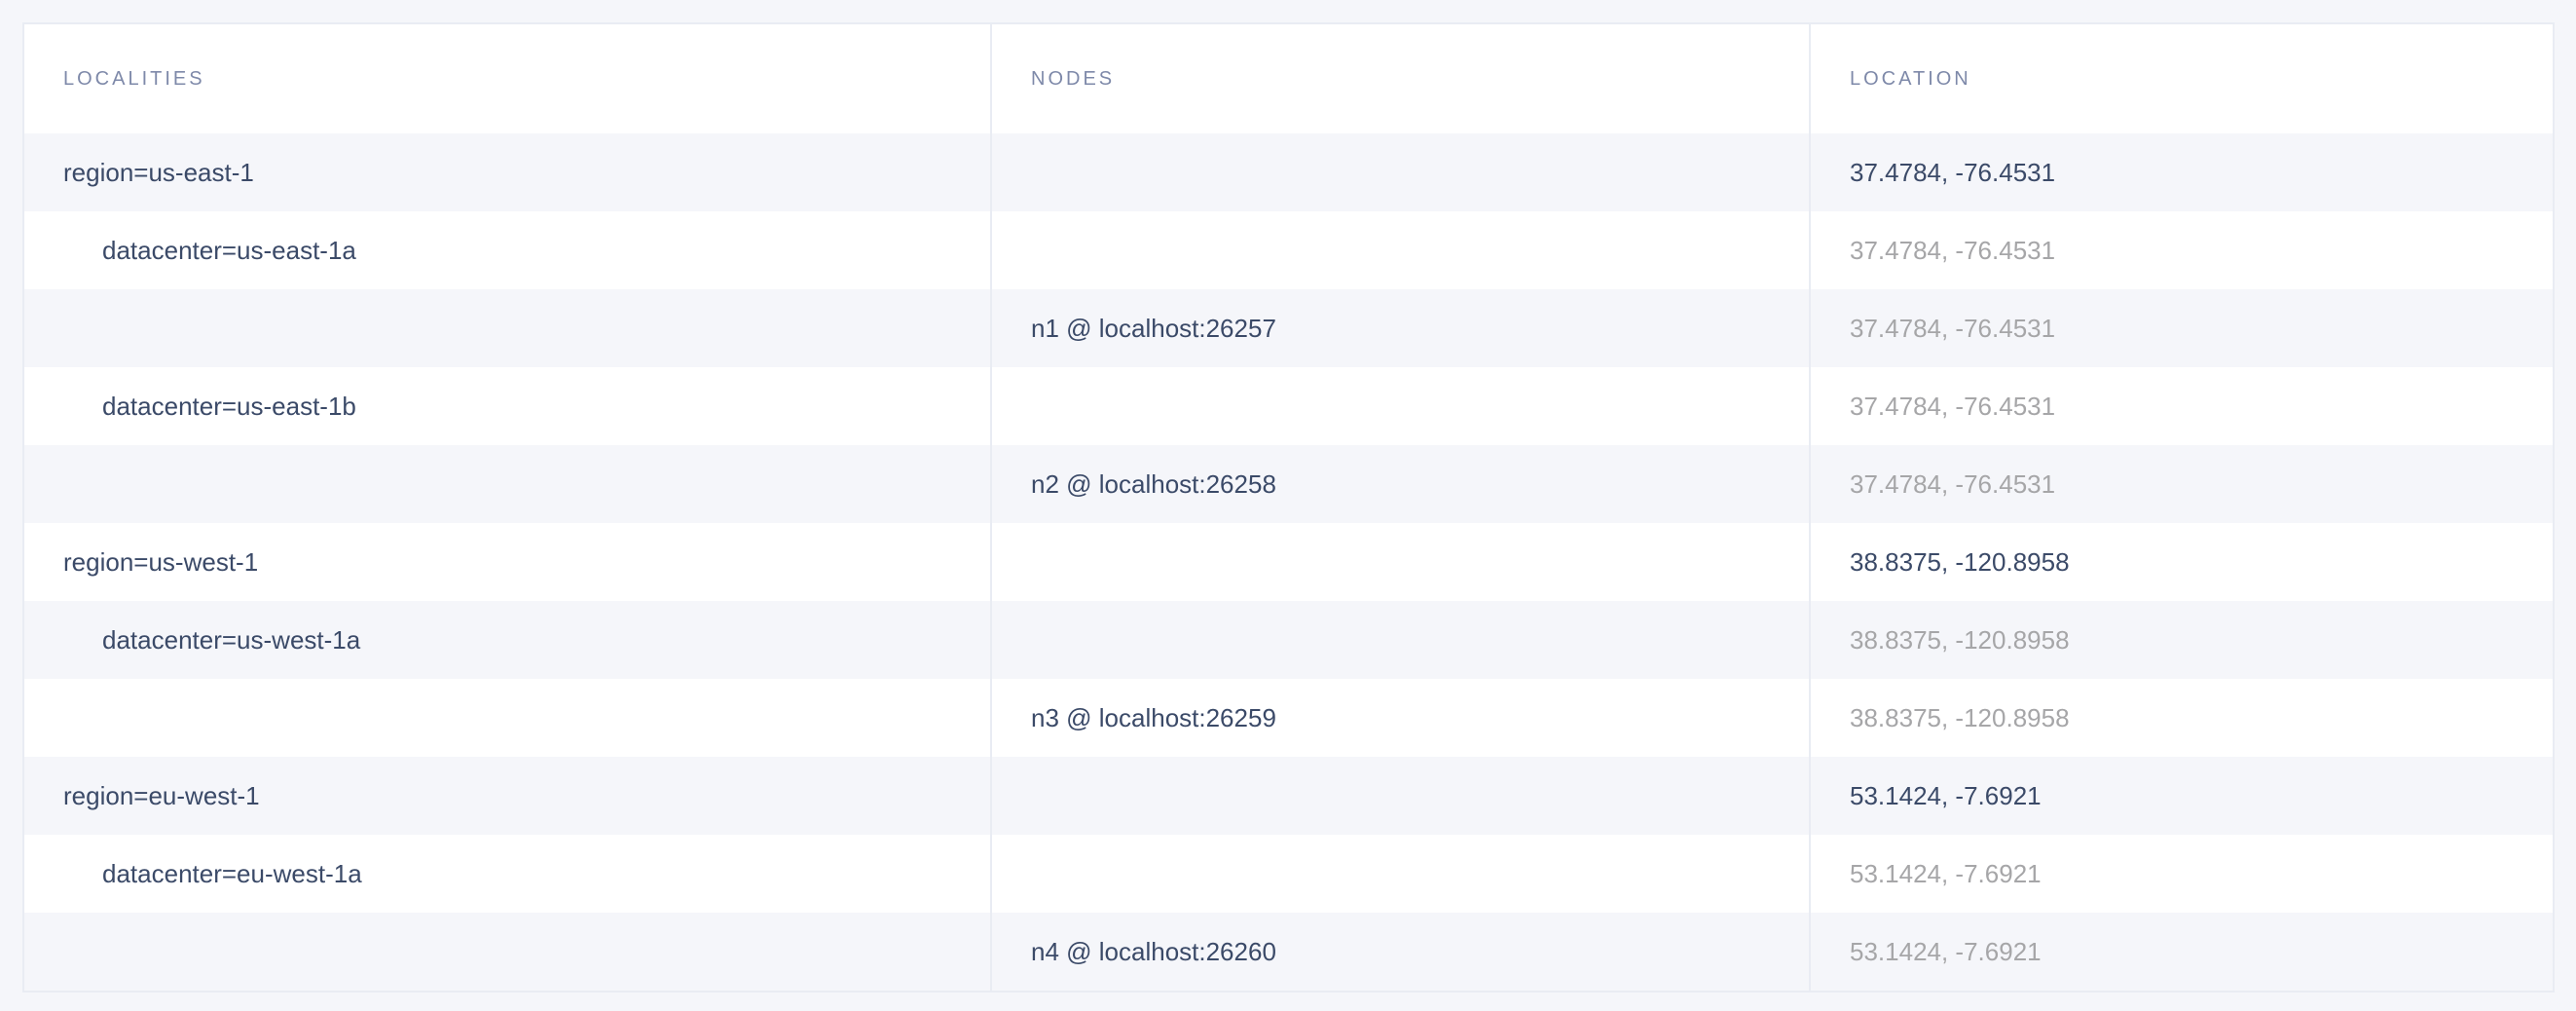 Image resolution: width=2576 pixels, height=1011 pixels. I want to click on header-location: LOCATION, so click(1910, 78).